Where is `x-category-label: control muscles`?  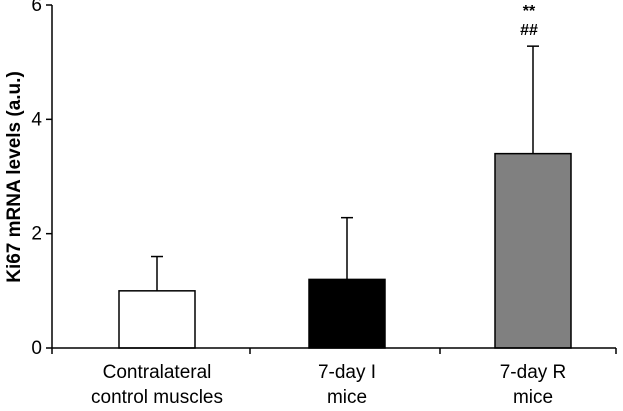 x-category-label: control muscles is located at coordinates (157, 397).